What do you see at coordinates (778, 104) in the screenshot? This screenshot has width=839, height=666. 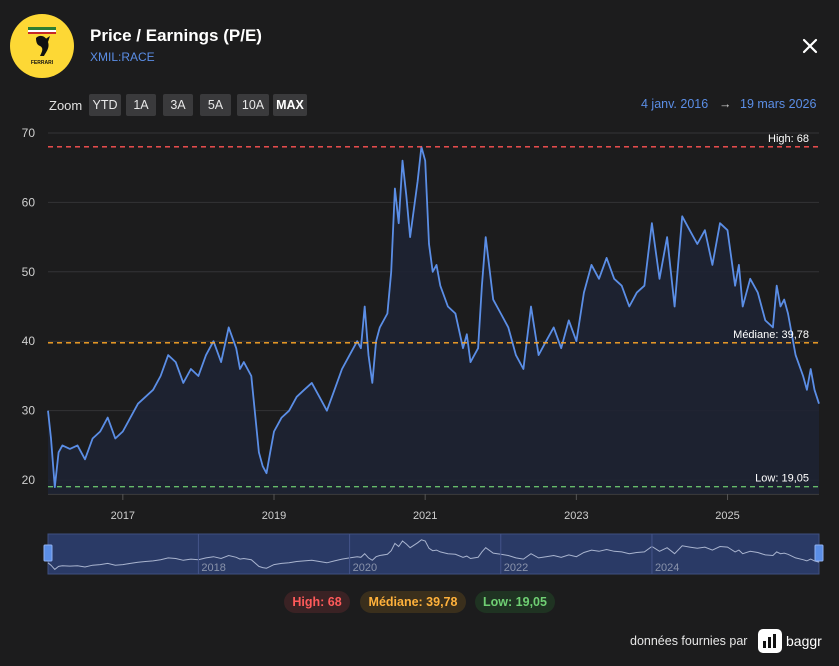 I see `range-end-date: 19 mars 2026` at bounding box center [778, 104].